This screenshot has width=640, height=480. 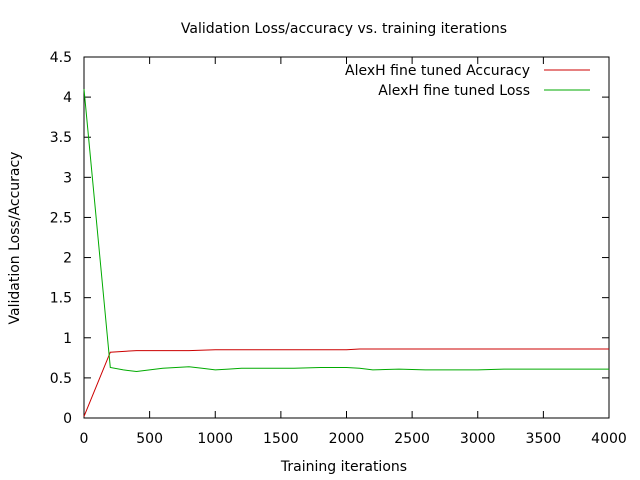 What do you see at coordinates (61, 299) in the screenshot?
I see `y-tick-label: 1.5` at bounding box center [61, 299].